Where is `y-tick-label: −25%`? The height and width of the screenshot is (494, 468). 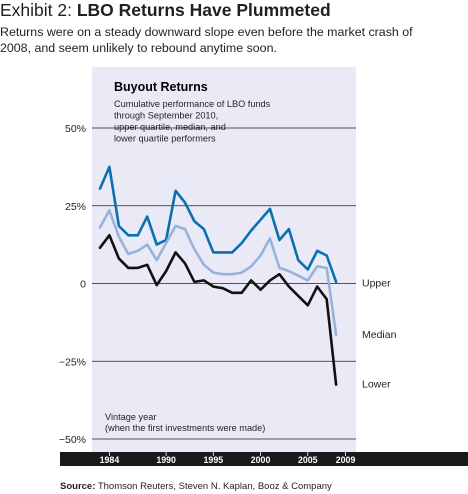
y-tick-label: −25% is located at coordinates (72, 362).